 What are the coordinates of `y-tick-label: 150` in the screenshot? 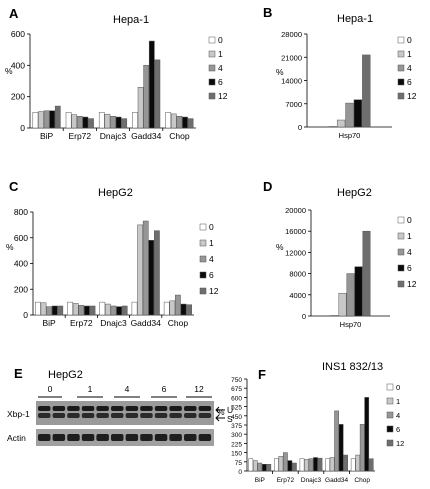 It's located at (236, 454).